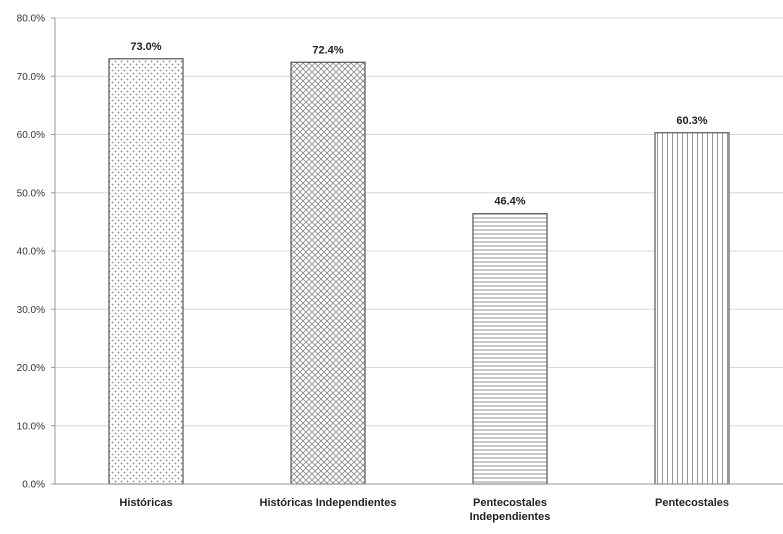 This screenshot has height=534, width=783. Describe the element at coordinates (691, 121) in the screenshot. I see `bar-value-label: 60.3%` at that location.